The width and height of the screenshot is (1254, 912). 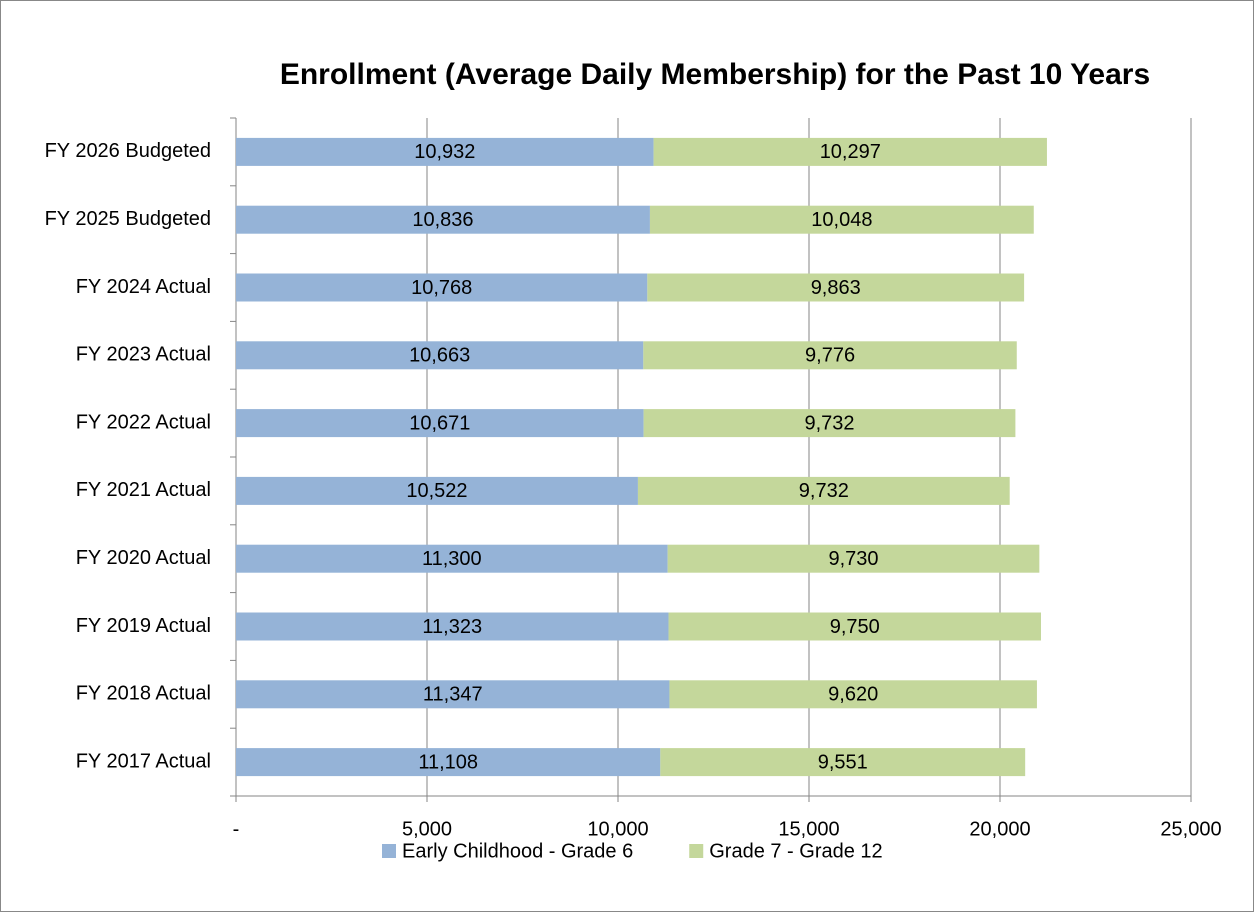 I want to click on x-tick-label: 10,000, so click(x=617, y=829).